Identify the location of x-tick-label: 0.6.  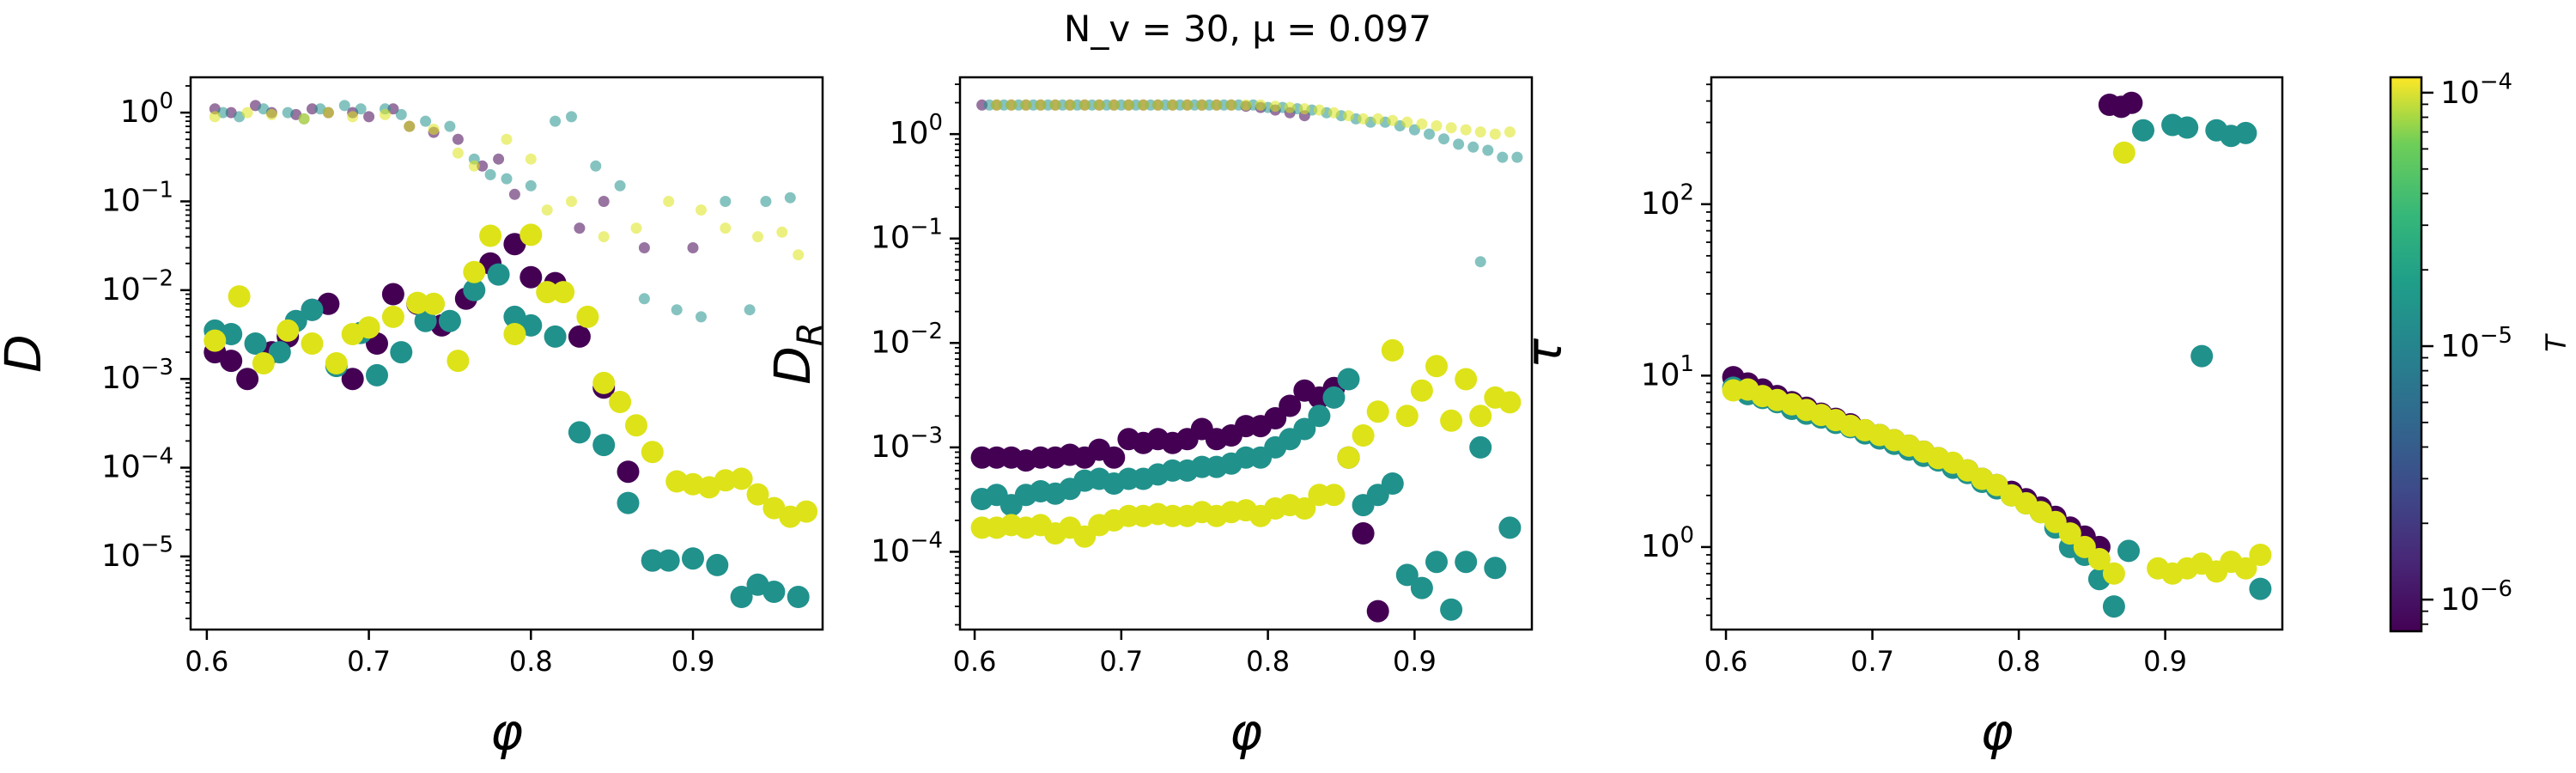
(1726, 661).